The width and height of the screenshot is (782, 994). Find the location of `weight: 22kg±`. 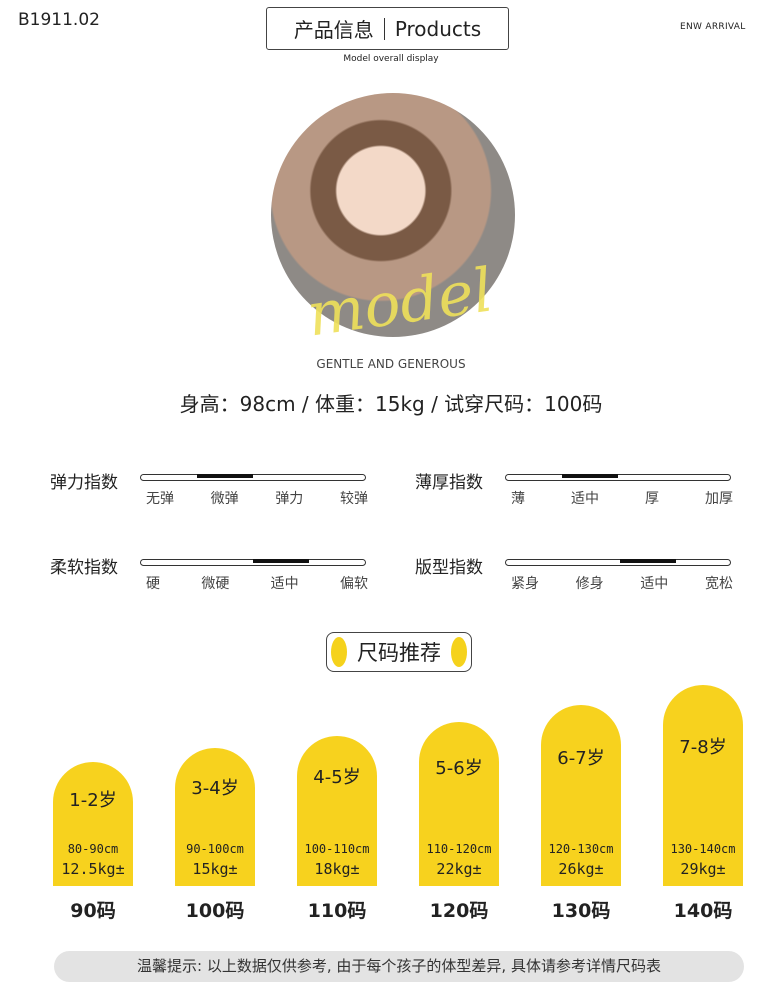

weight: 22kg± is located at coordinates (459, 869).